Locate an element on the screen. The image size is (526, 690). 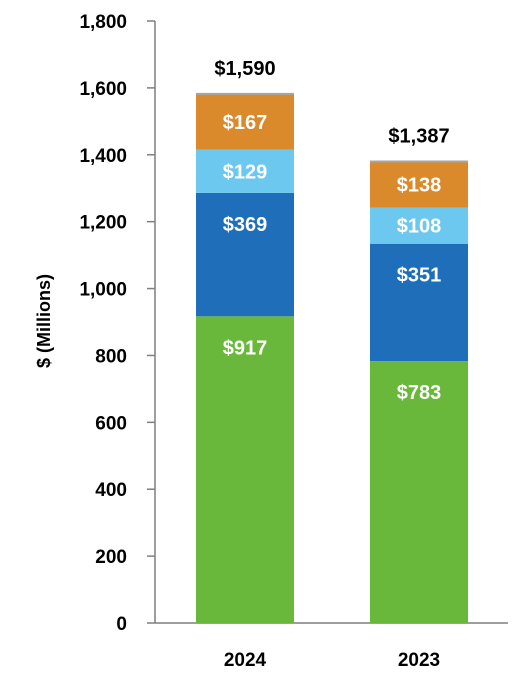
segment-value-label: $138 is located at coordinates (419, 186).